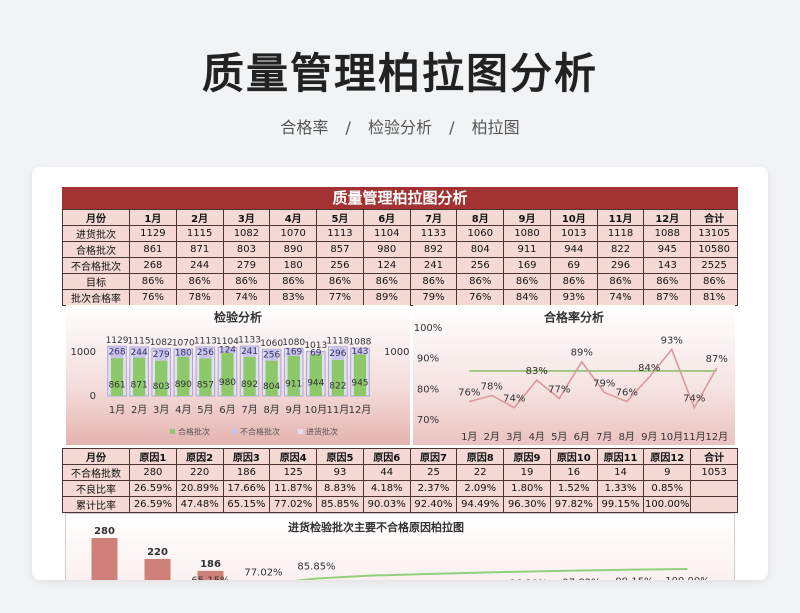 The image size is (800, 613). I want to click on row-label: 进货批次, so click(96, 233).